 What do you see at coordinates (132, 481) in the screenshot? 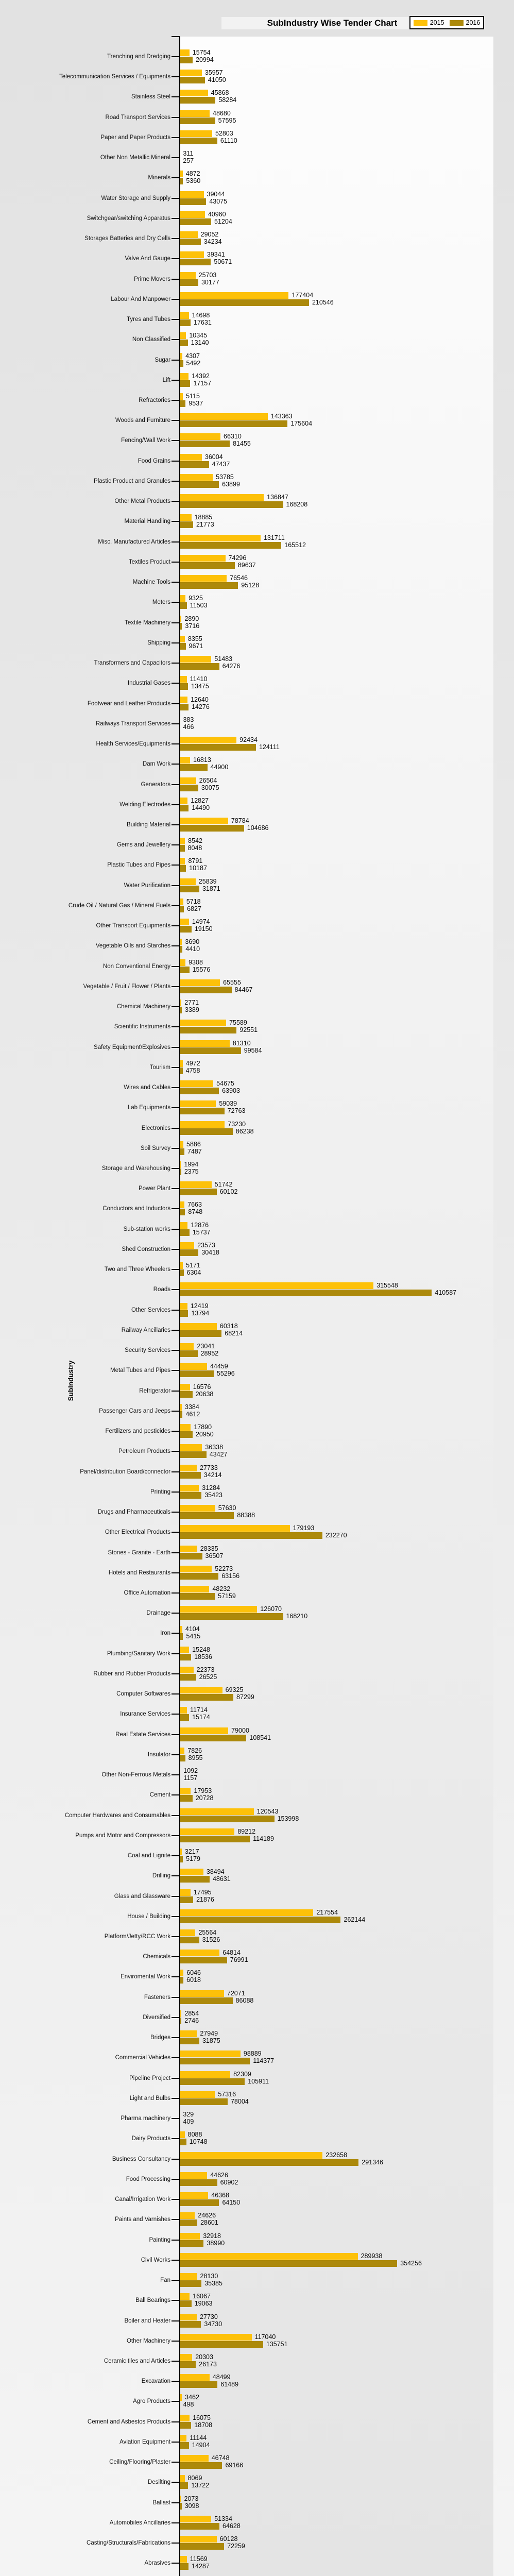
I see `category-label: Plastic Product and Granules` at bounding box center [132, 481].